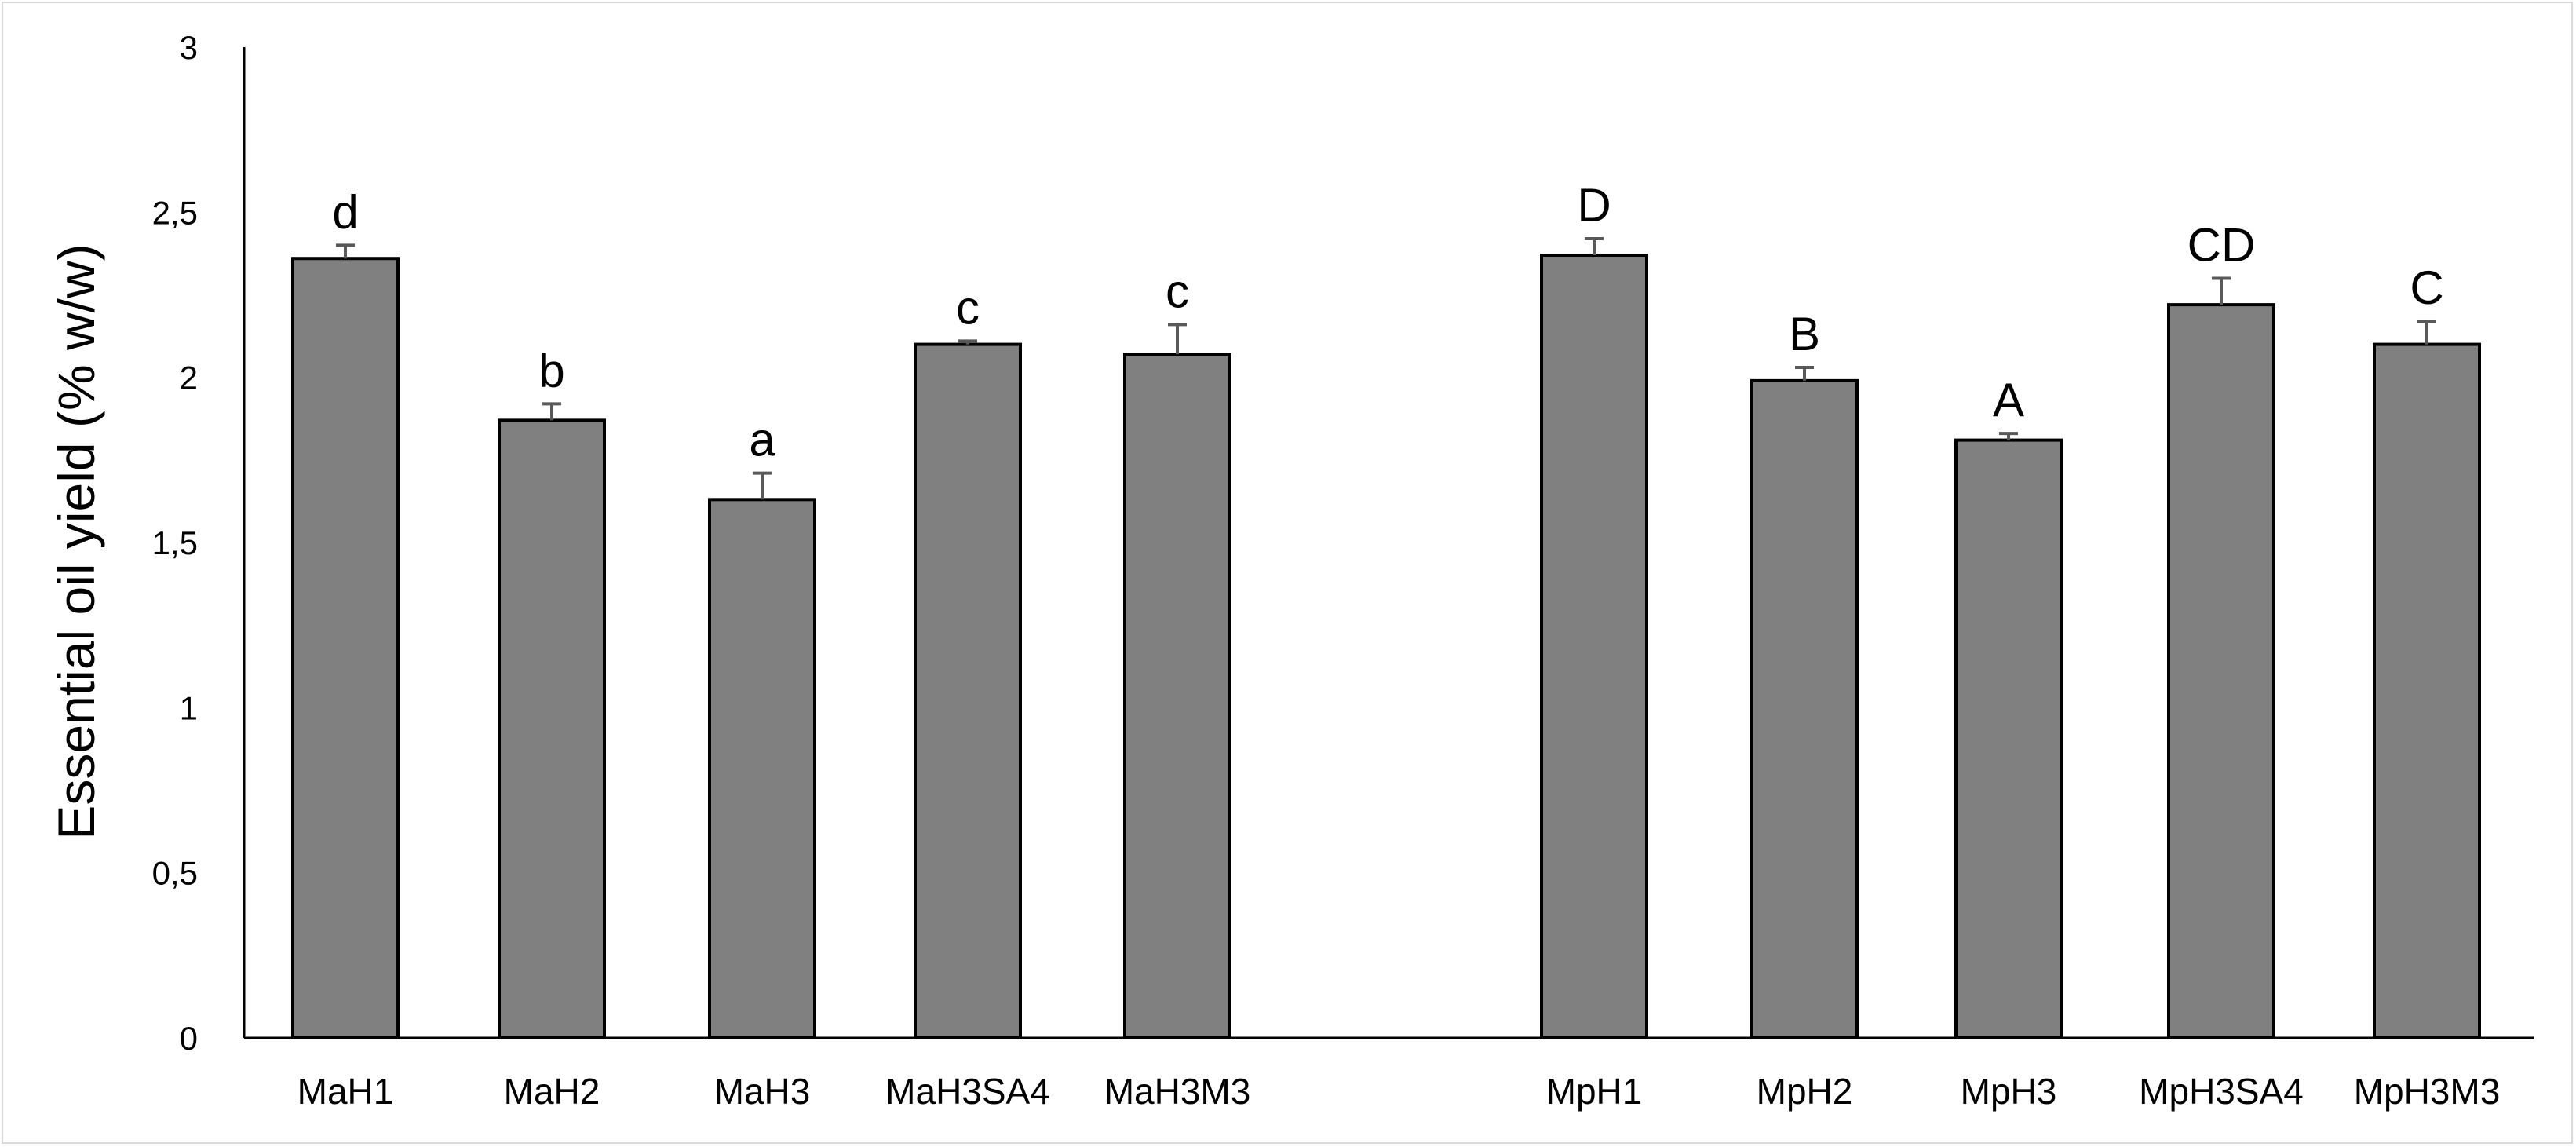 The width and height of the screenshot is (2576, 1147). I want to click on significance-label: A, so click(2009, 400).